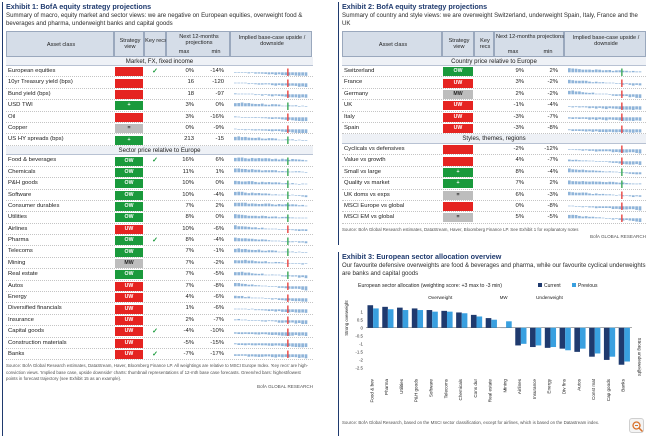 The height and width of the screenshot is (438, 650). What do you see at coordinates (159, 264) in the screenshot?
I see `table-row: Mining MW 7% -2%` at bounding box center [159, 264].